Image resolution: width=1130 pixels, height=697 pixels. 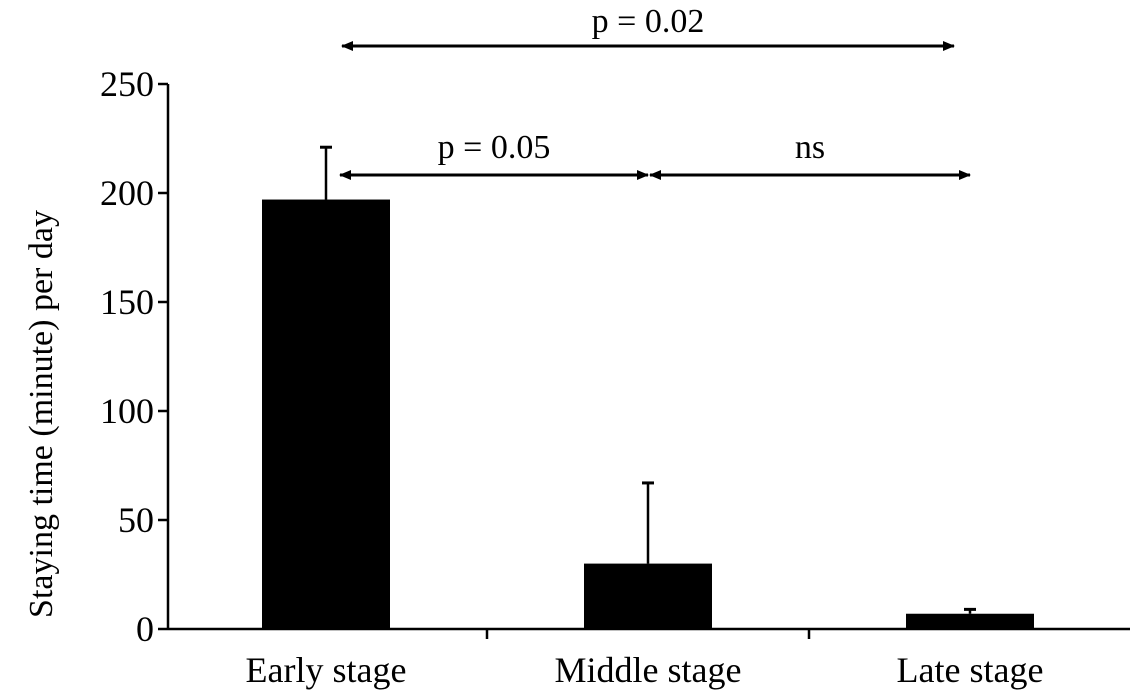 I want to click on x-tick-label: Middle stage, so click(x=648, y=670).